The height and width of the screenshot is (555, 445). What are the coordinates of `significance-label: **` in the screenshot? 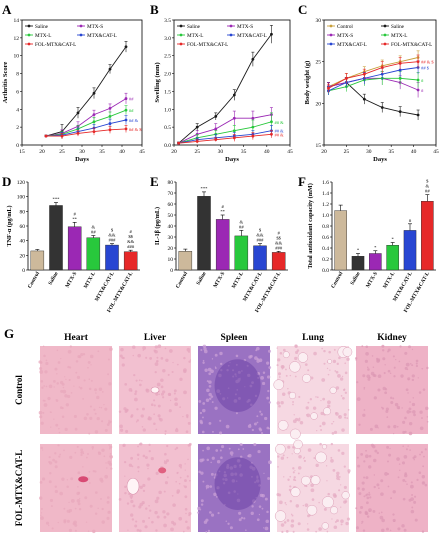 It's located at (74, 218).